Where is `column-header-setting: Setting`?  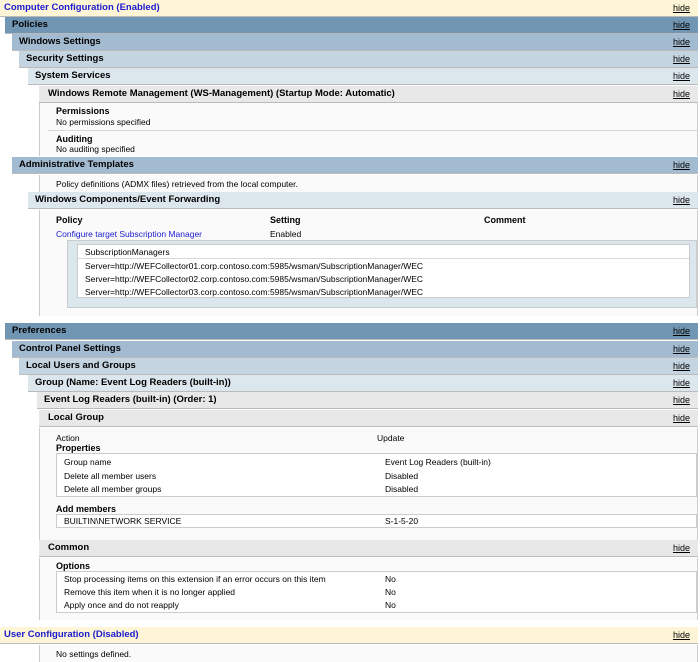
column-header-setting: Setting is located at coordinates (285, 220).